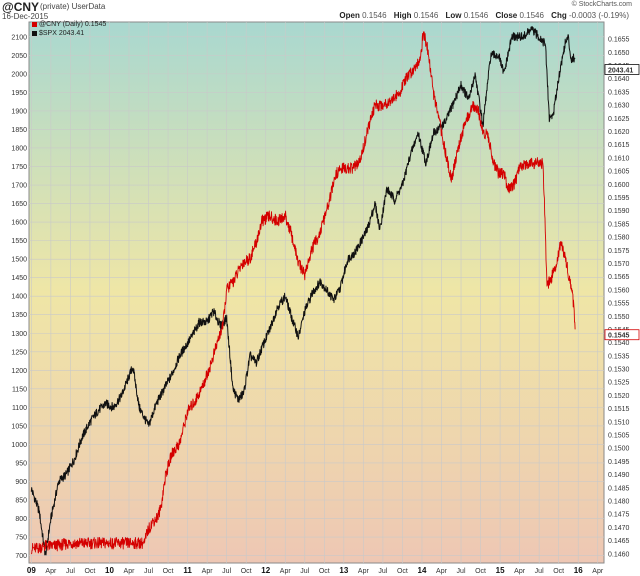  Describe the element at coordinates (19, 445) in the screenshot. I see `left-tick-label: 1000` at that location.